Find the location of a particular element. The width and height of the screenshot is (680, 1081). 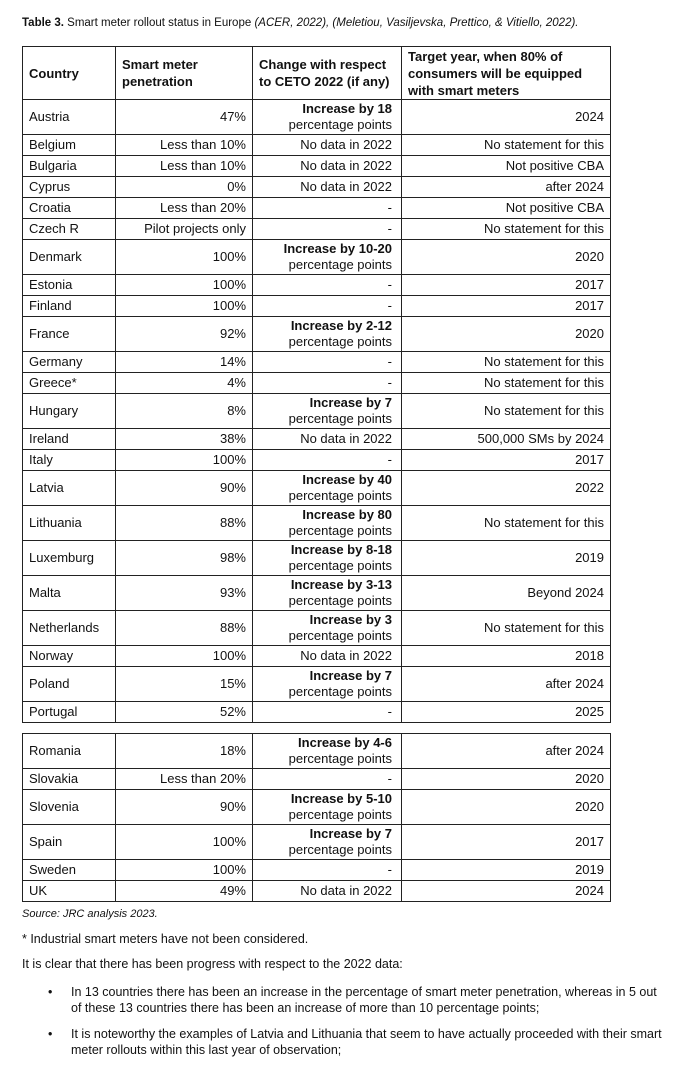

cell-country: Czech R is located at coordinates (69, 229).